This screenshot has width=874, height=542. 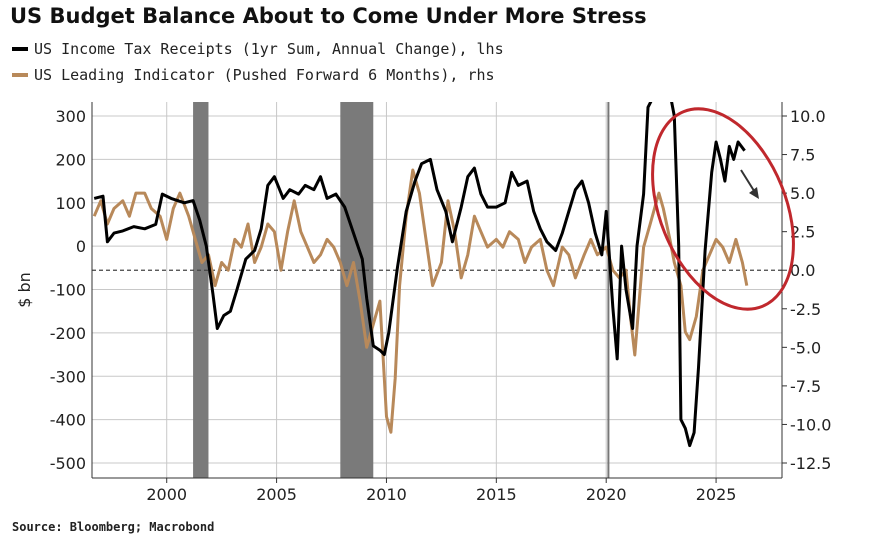 What do you see at coordinates (201, 290) in the screenshot?
I see `recession-band` at bounding box center [201, 290].